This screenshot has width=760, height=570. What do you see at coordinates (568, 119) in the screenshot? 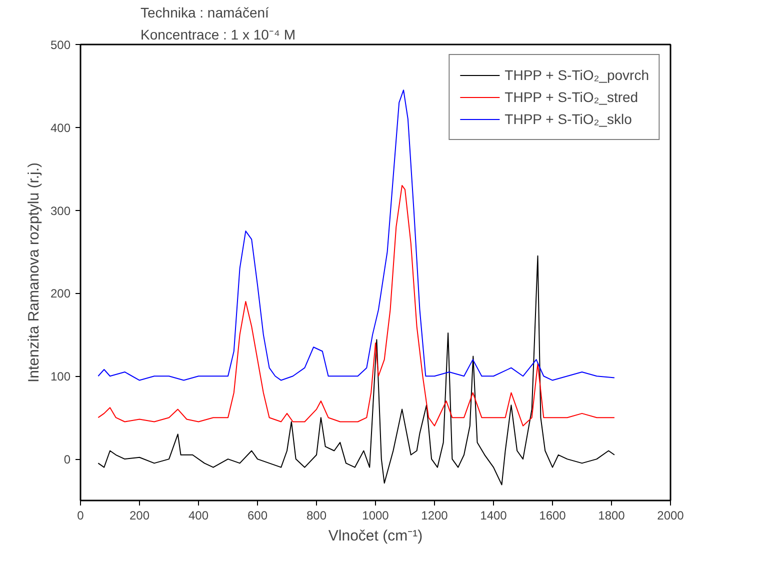
I see `legend-label: THPP + S-TiO₂_sklo` at bounding box center [568, 119].